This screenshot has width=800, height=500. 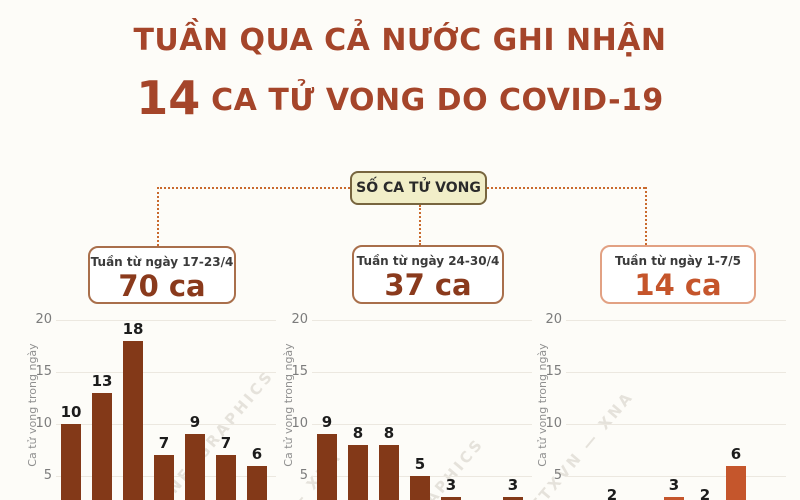 What do you see at coordinates (566, 188) in the screenshot?
I see `connector-line-right-horizontal` at bounding box center [566, 188].